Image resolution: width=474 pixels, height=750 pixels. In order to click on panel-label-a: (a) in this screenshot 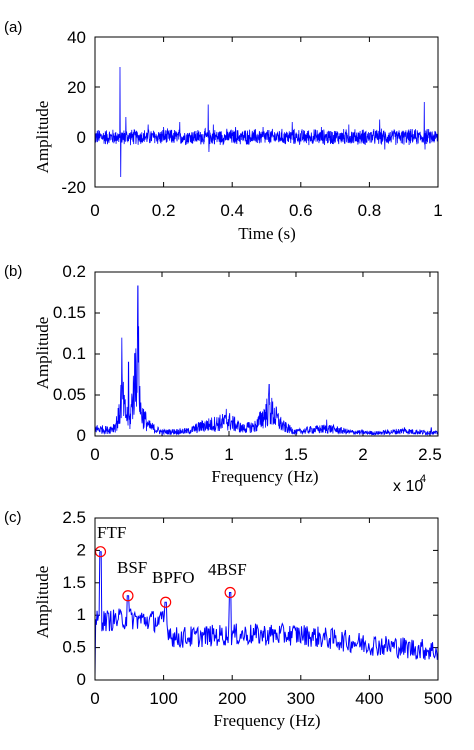, I will do `click(13, 27)`.